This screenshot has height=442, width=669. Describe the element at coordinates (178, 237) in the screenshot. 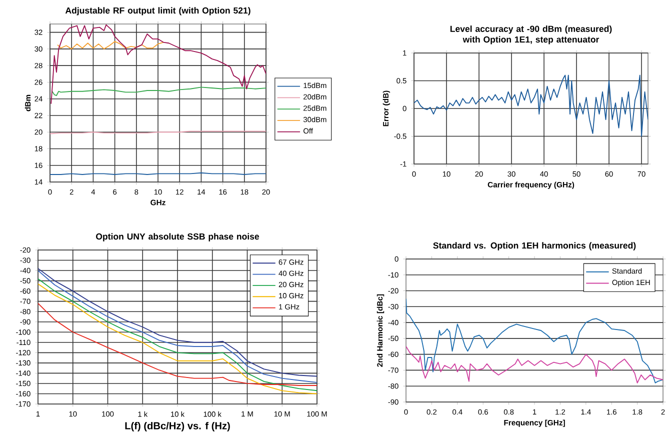

I see `chart-title: Option UNY absolute SSB phase noise` at that location.